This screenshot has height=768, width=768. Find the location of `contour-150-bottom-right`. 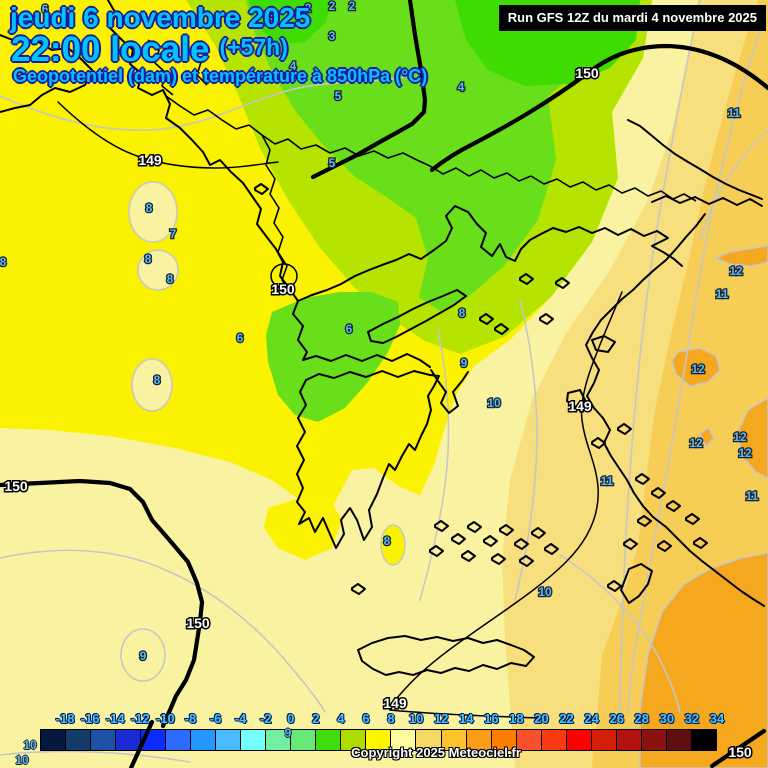

contour-150-bottom-right is located at coordinates (738, 748).